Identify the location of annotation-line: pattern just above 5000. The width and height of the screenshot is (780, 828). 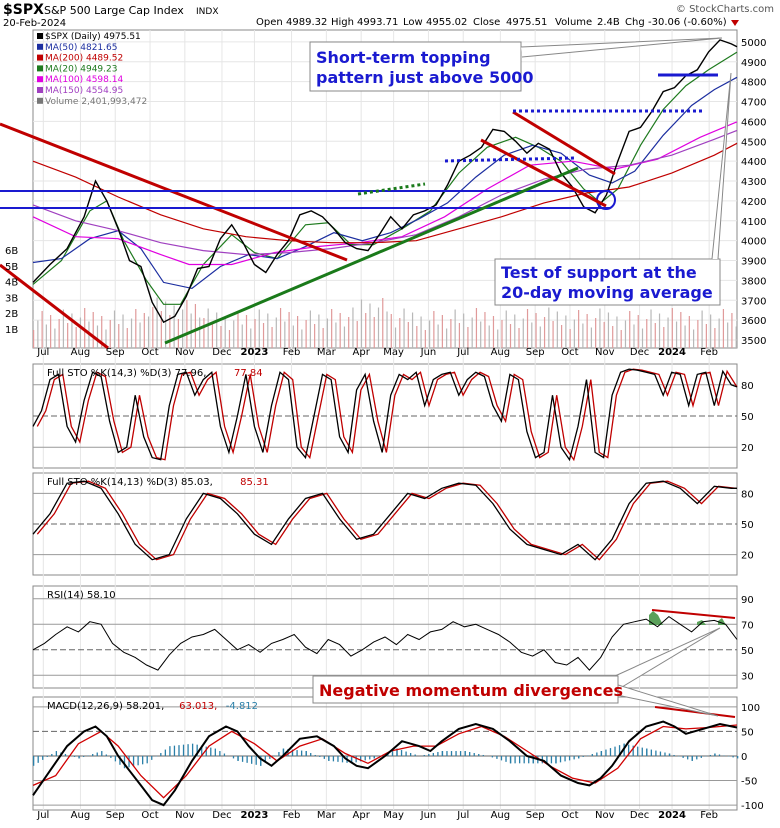
(425, 77).